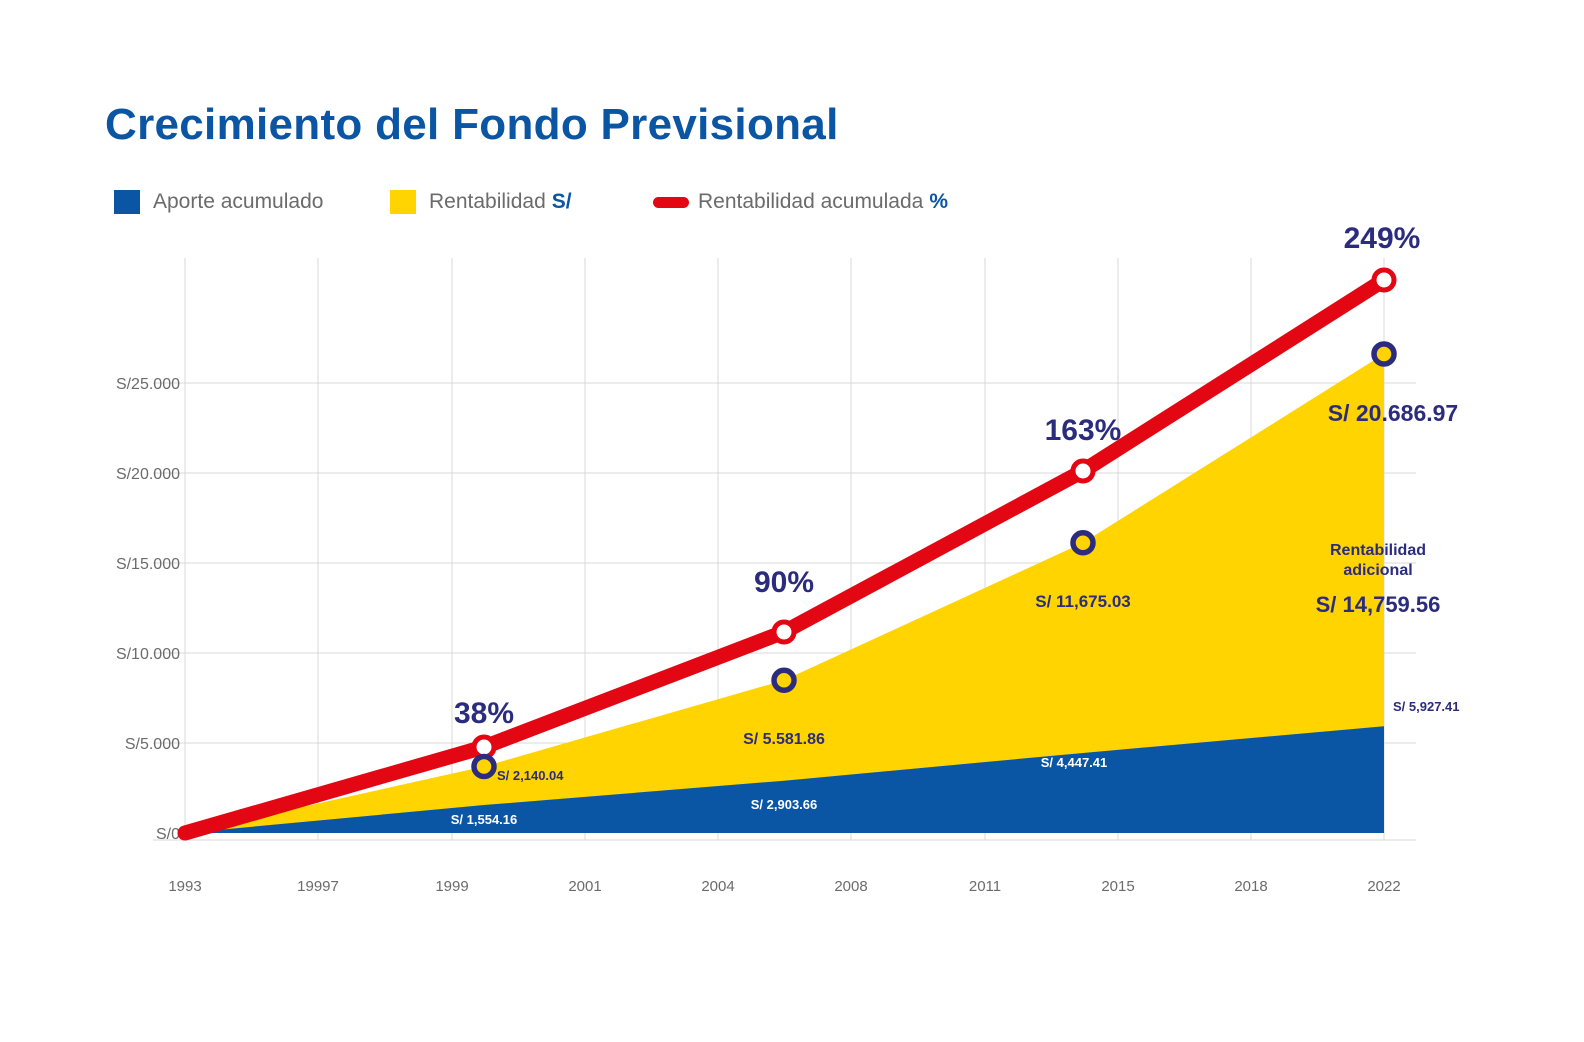 This screenshot has height=1042, width=1584. What do you see at coordinates (850, 886) in the screenshot?
I see `x-tick-label: 2008` at bounding box center [850, 886].